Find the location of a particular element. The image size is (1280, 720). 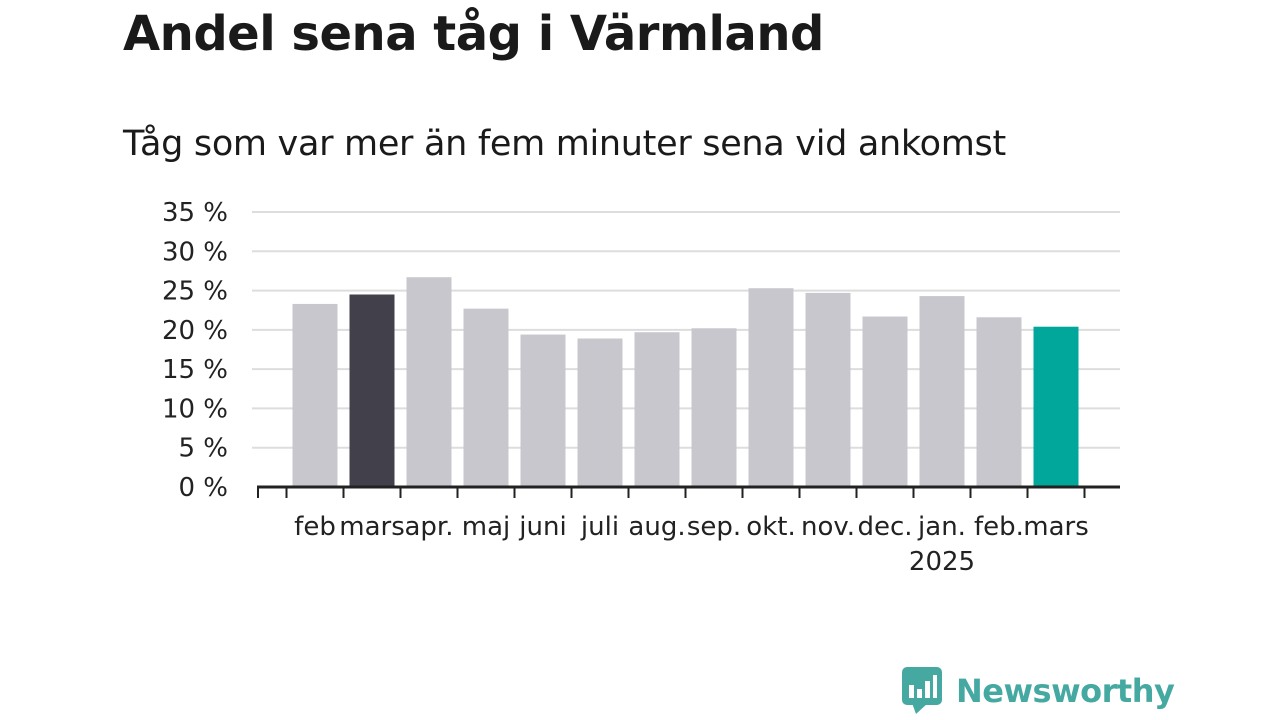

chart-title: Andel sena tåg i Värmland is located at coordinates (473, 34).